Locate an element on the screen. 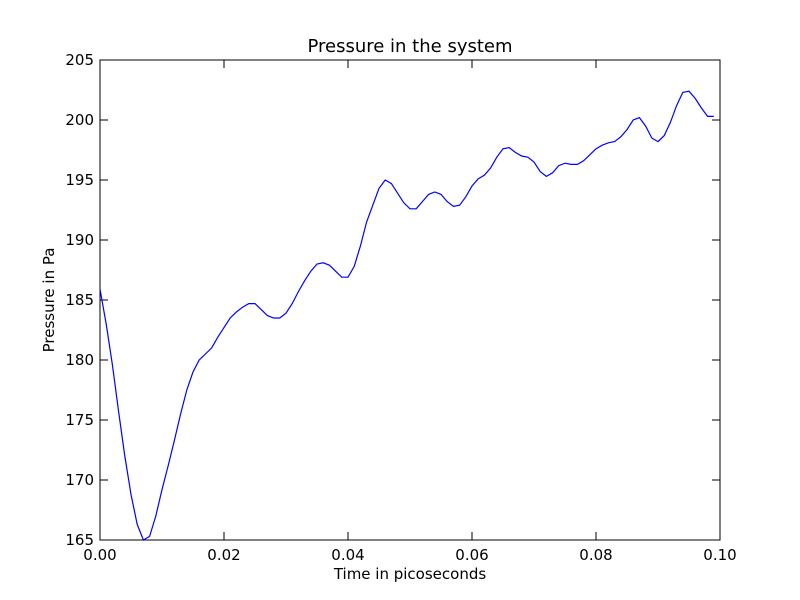 This screenshot has height=600, width=800. x-tick-label: 0.10 is located at coordinates (719, 555).